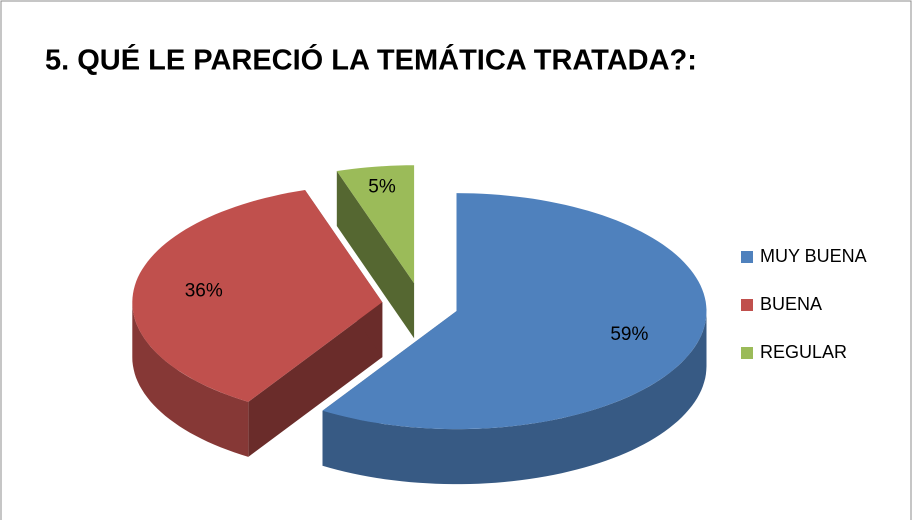 The height and width of the screenshot is (520, 912). I want to click on legend-label: REGULAR, so click(803, 352).